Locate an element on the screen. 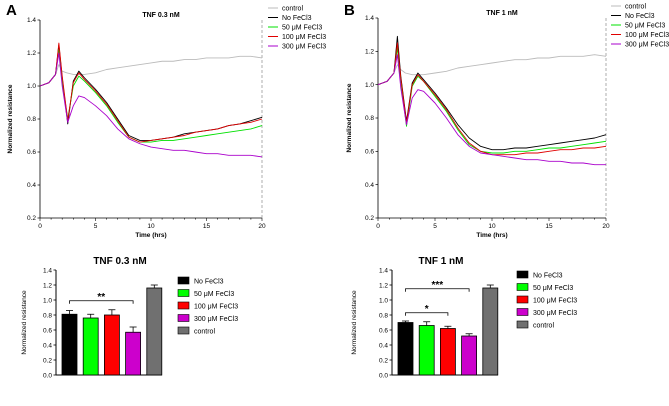 This screenshot has width=669, height=406. y-tick-label: 0.0 is located at coordinates (47, 375).